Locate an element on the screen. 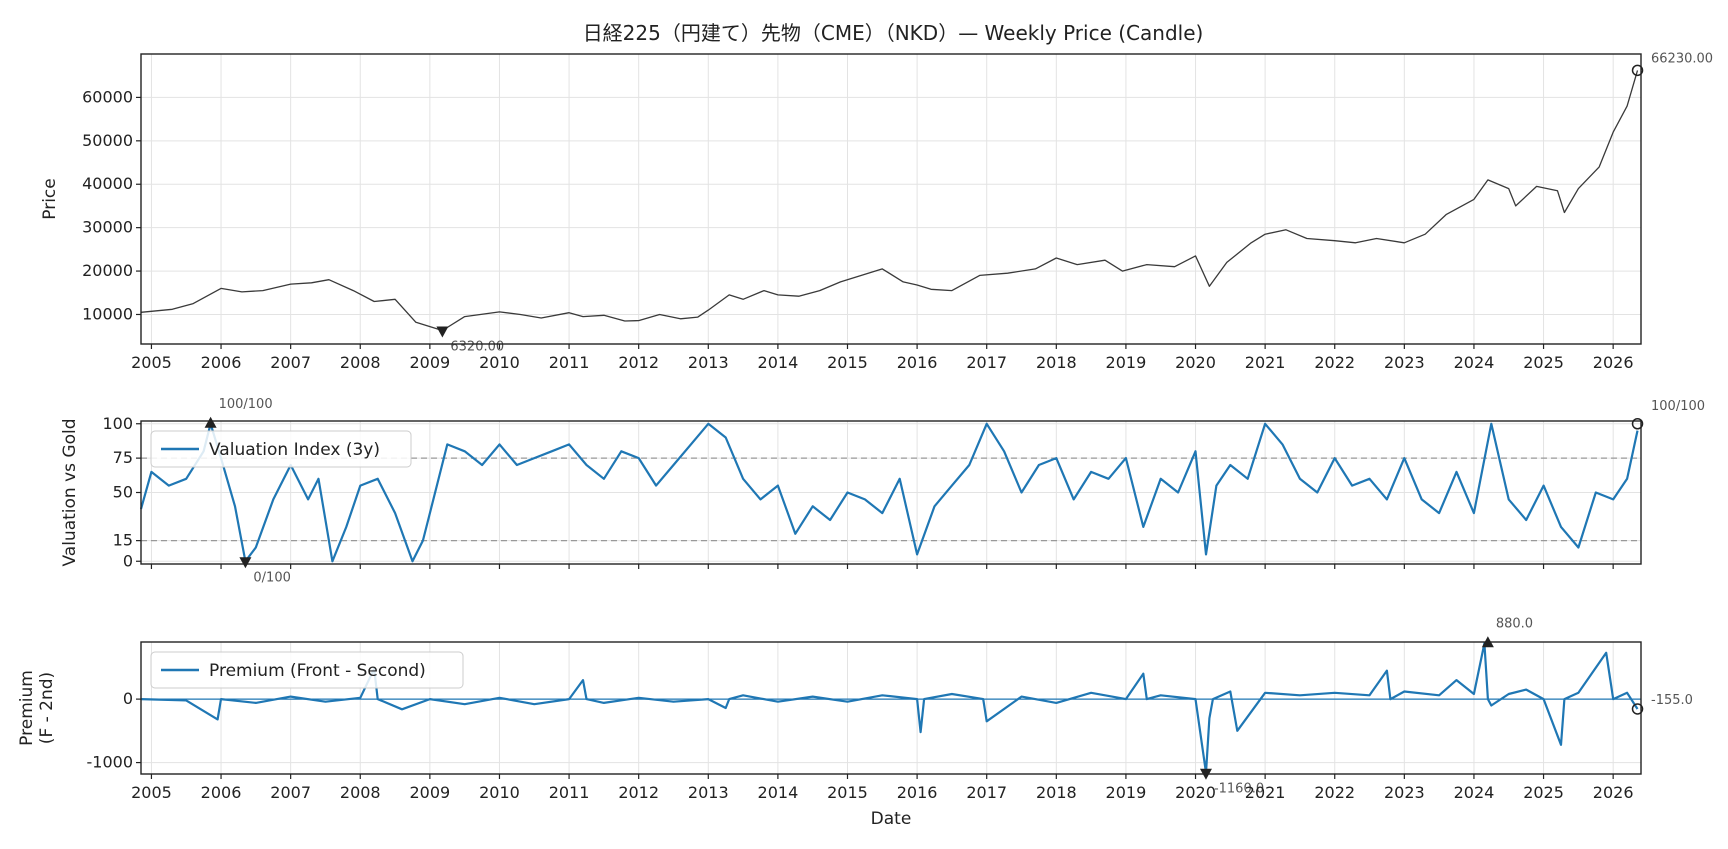 The height and width of the screenshot is (849, 1728). y-axis-label-line: Premium is located at coordinates (27, 708).